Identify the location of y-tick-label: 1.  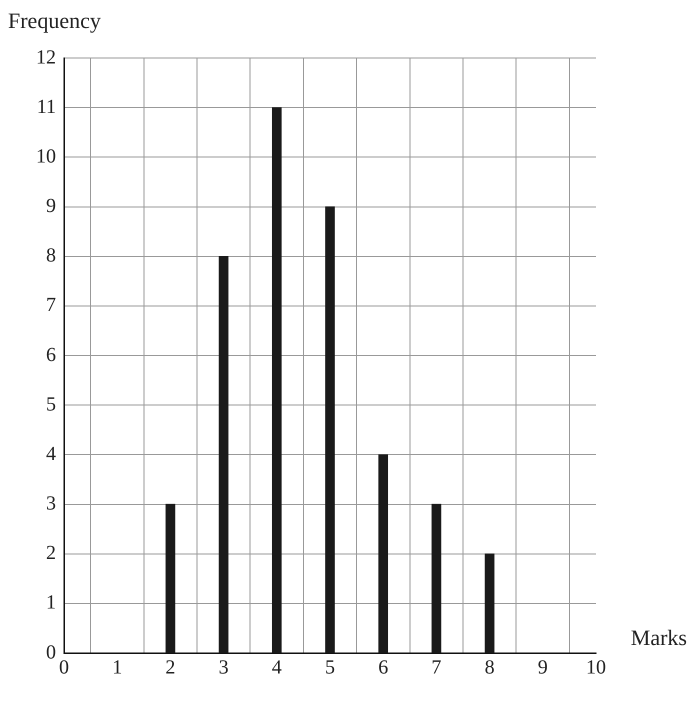
(51, 603).